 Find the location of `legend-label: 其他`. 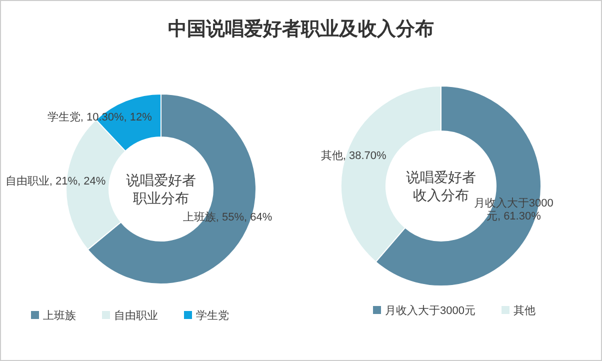

legend-label: 其他 is located at coordinates (524, 310).